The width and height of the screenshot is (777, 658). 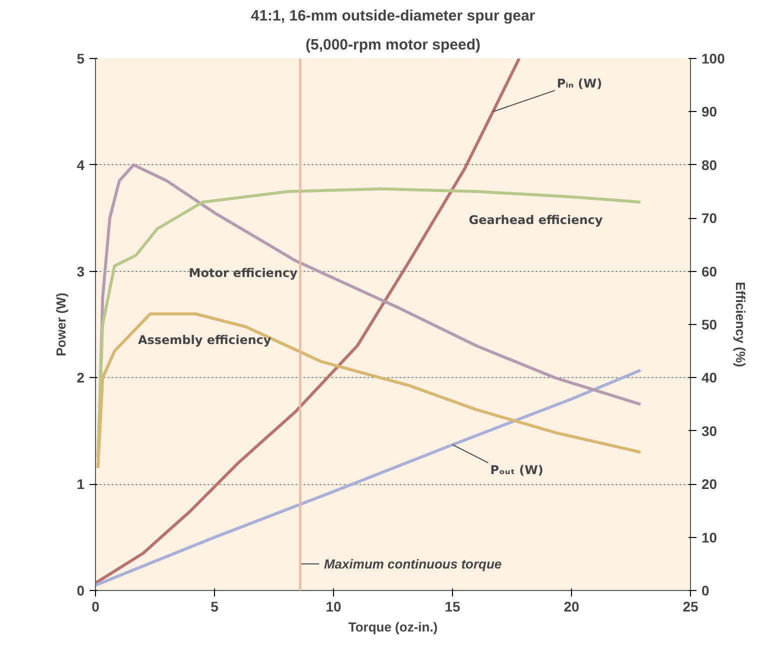 What do you see at coordinates (80, 164) in the screenshot?
I see `y-tick-label: 4` at bounding box center [80, 164].